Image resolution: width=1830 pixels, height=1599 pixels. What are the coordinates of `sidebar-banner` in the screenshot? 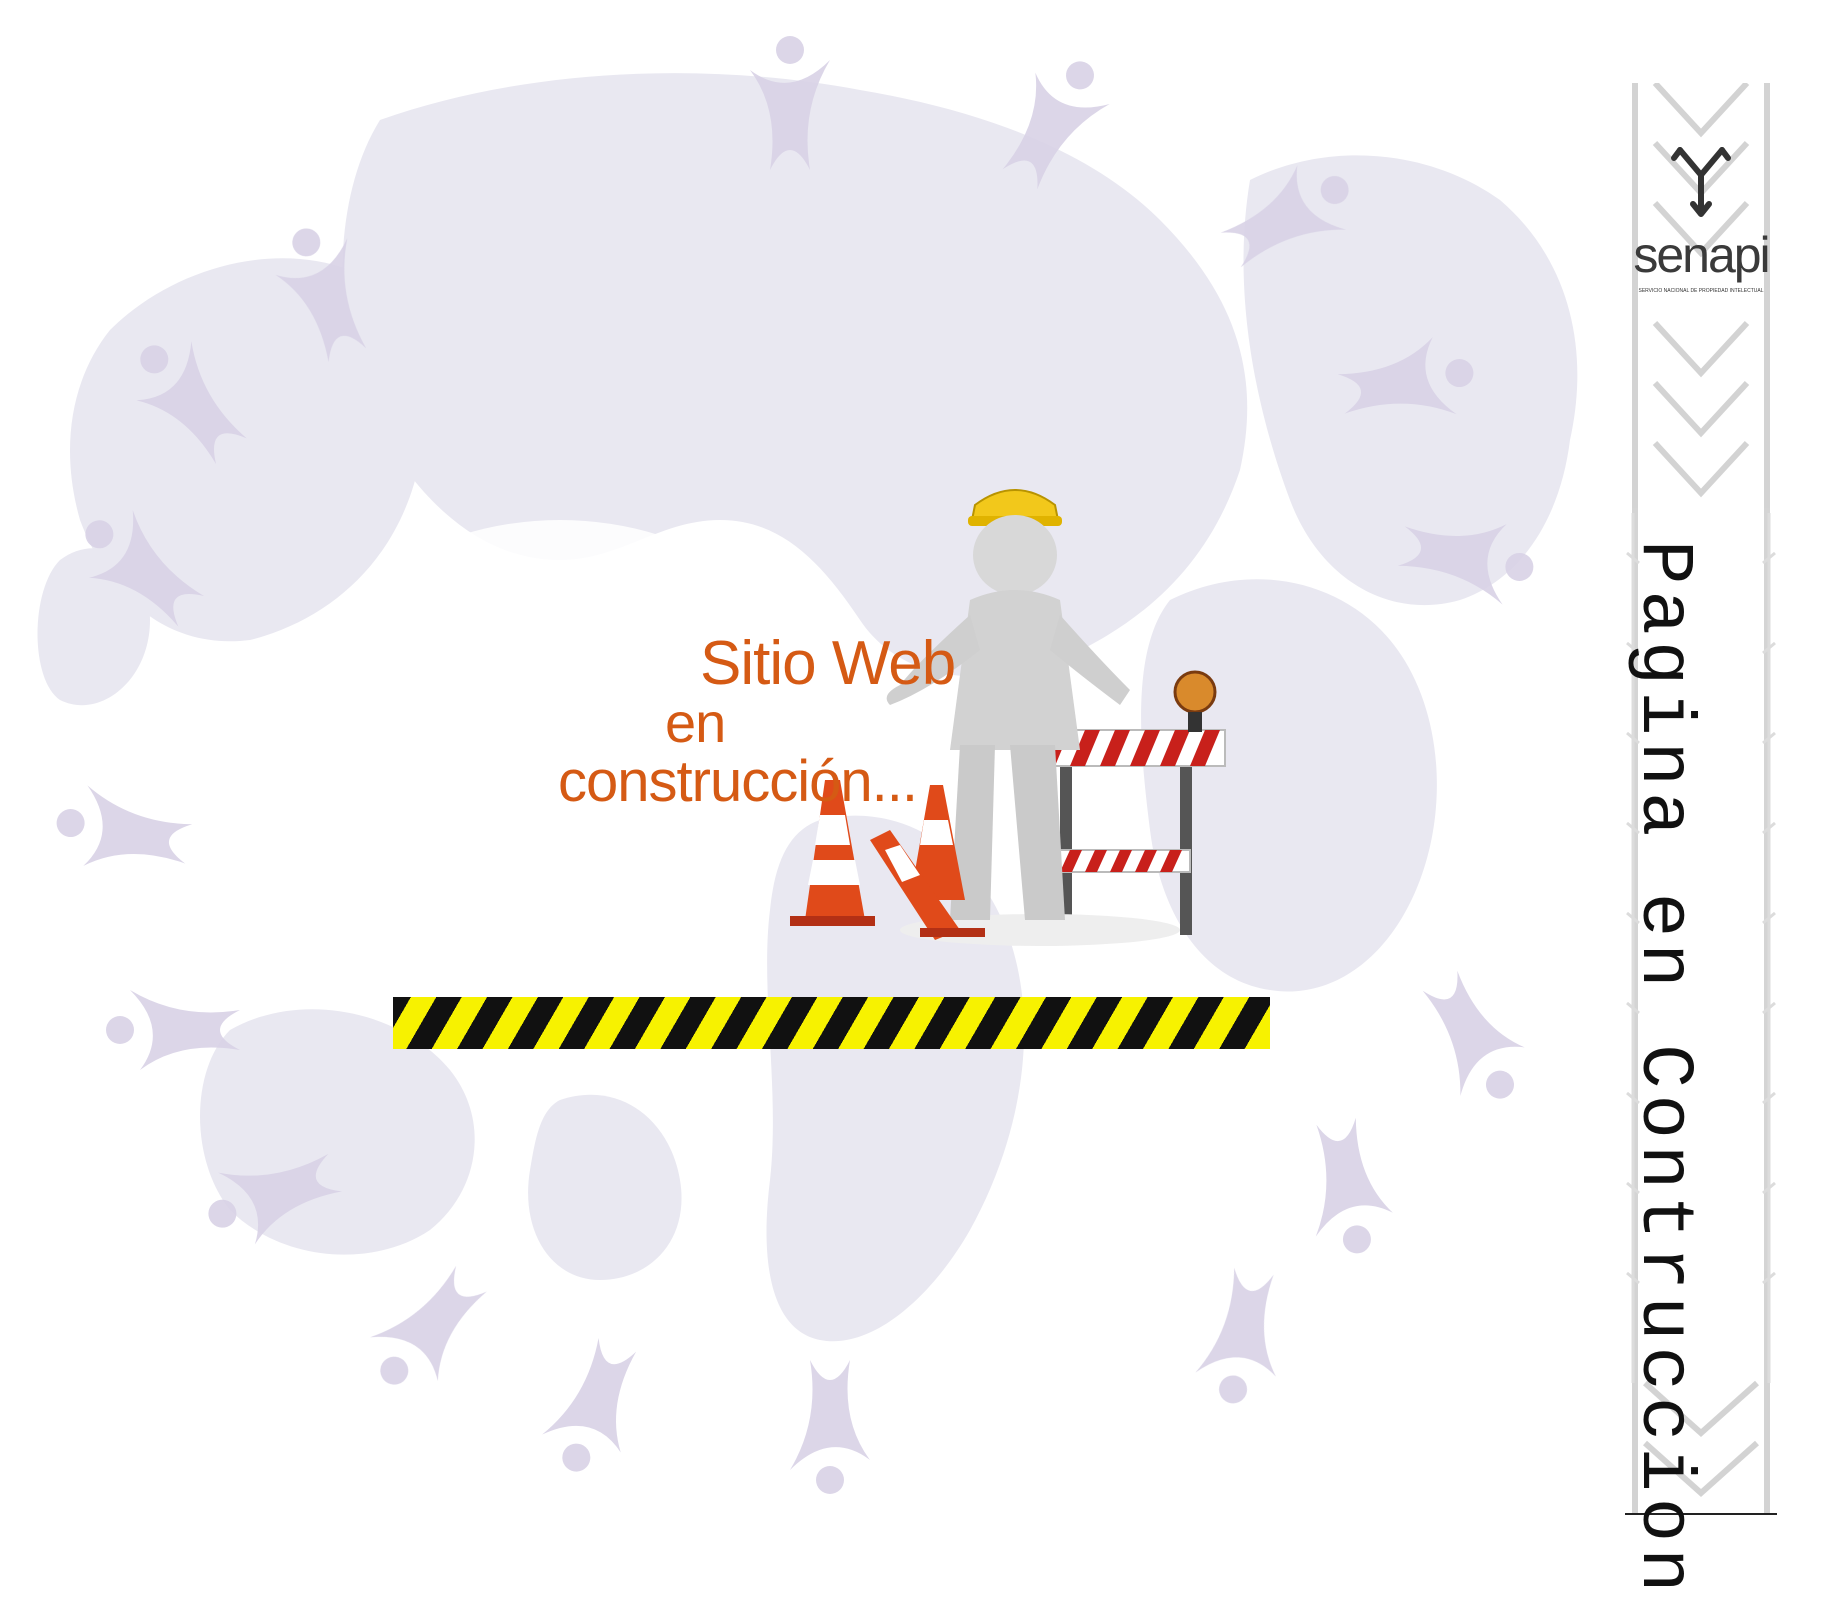 It's located at (1701, 799).